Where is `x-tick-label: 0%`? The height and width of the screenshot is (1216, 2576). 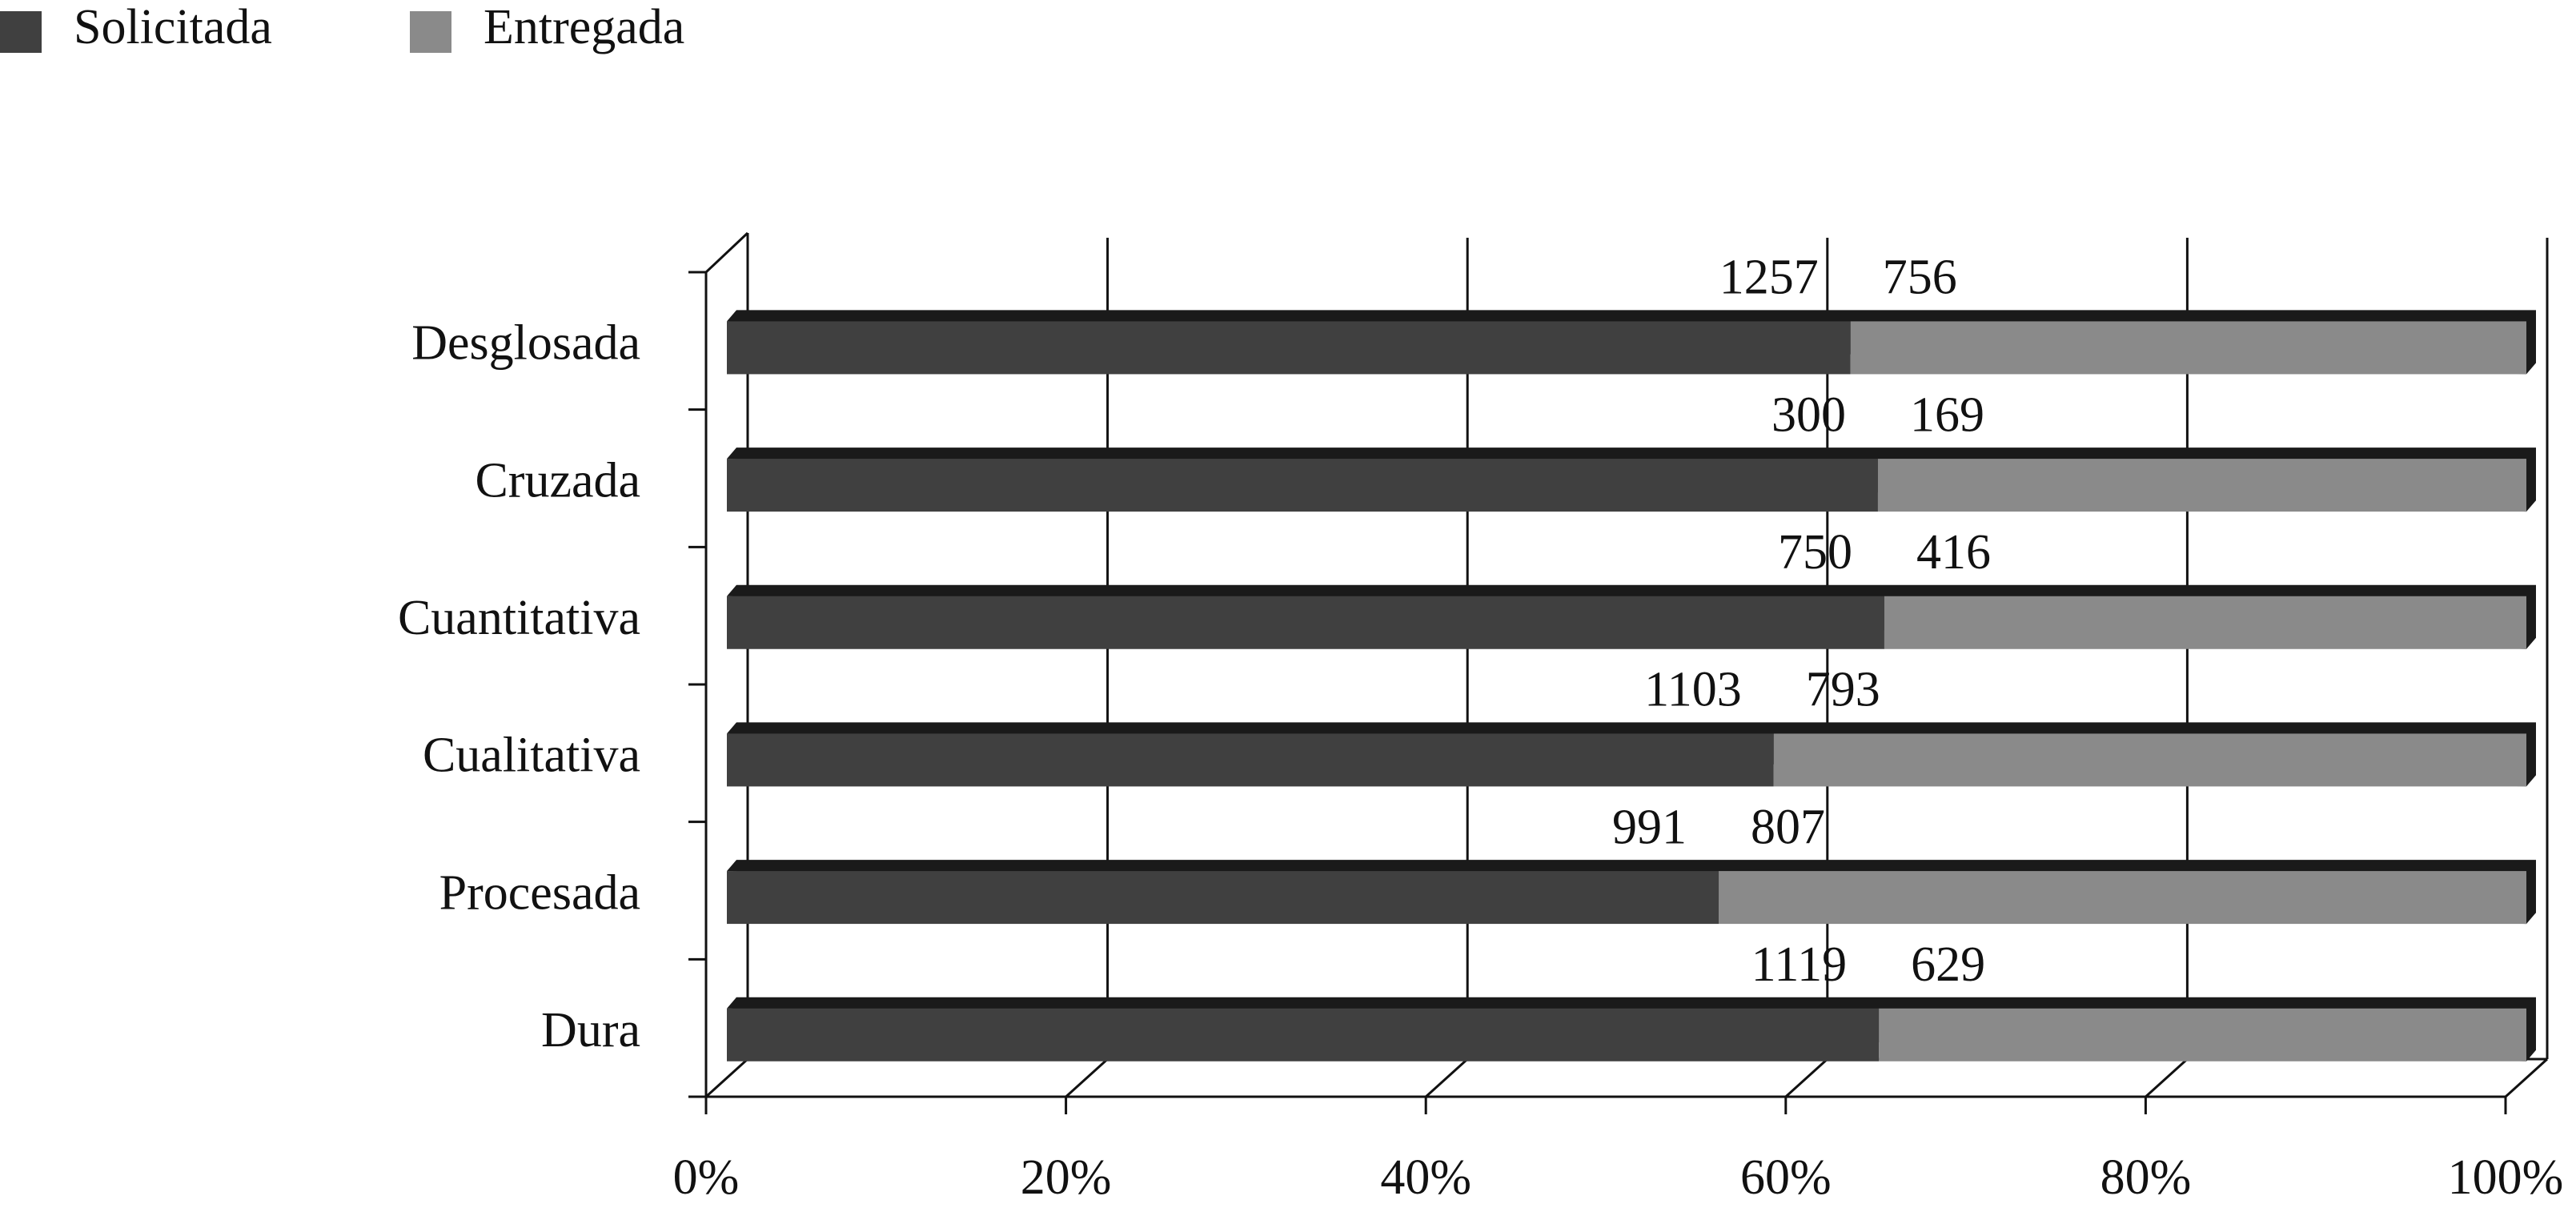 x-tick-label: 0% is located at coordinates (706, 1177).